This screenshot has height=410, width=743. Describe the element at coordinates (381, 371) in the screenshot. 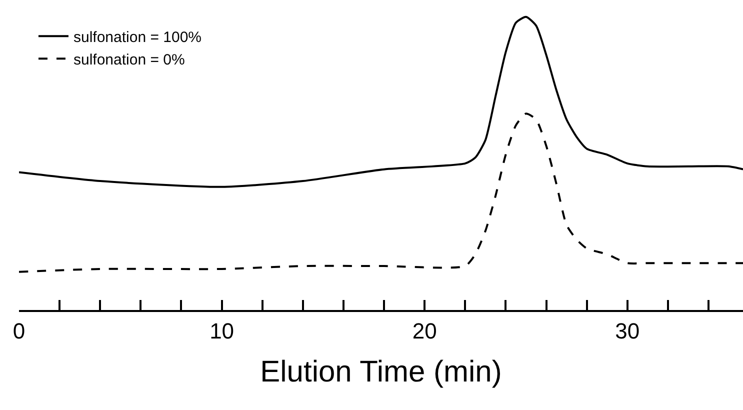

I see `x-axis-title: Elution Time (min)` at that location.